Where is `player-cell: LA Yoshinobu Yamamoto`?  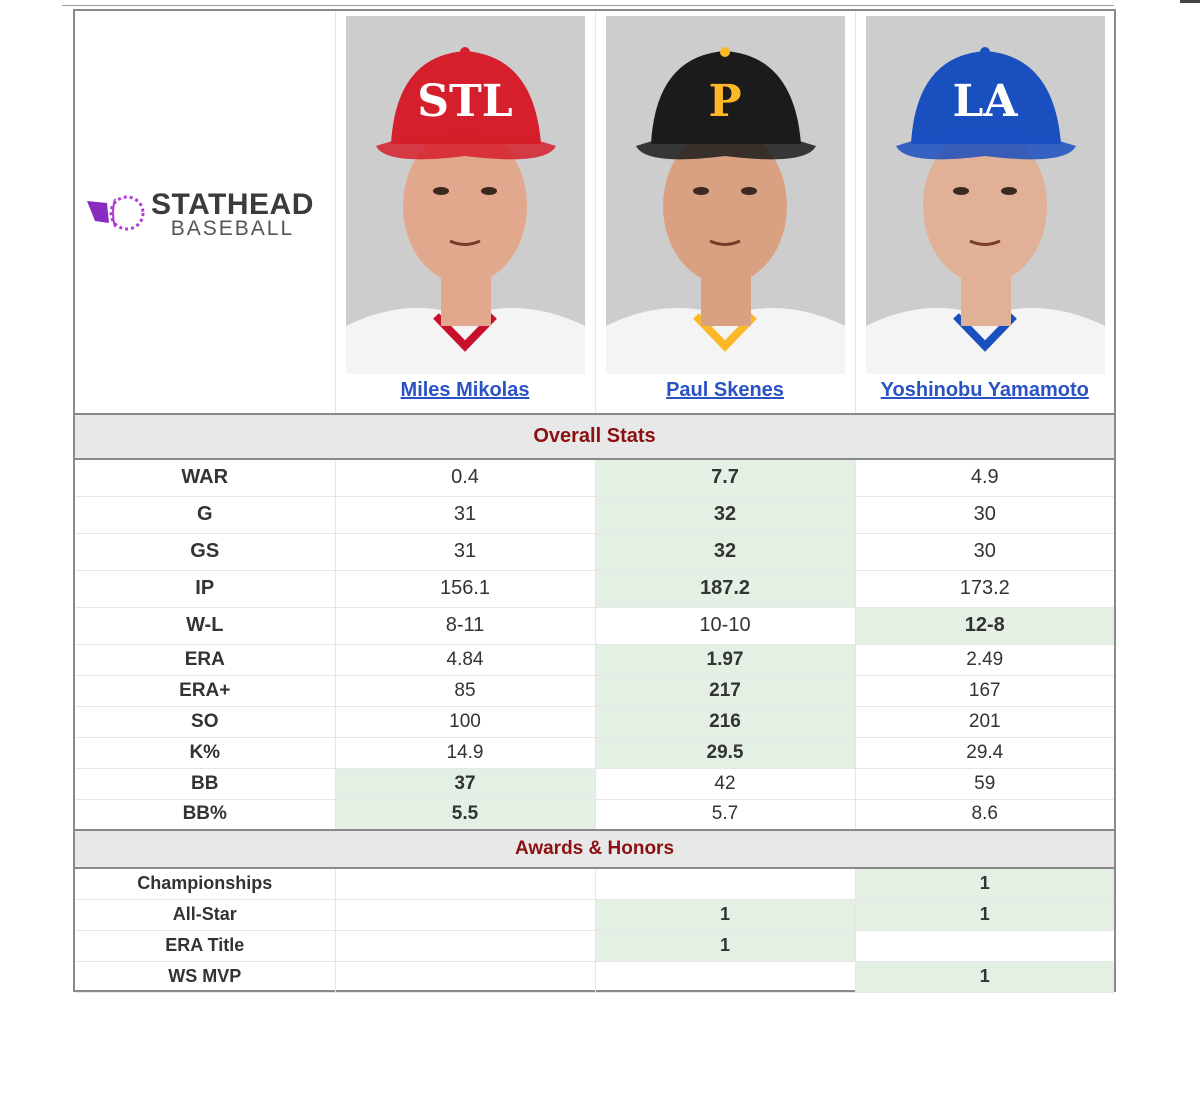
player-cell: LA Yoshinobu Yamamoto is located at coordinates (984, 213).